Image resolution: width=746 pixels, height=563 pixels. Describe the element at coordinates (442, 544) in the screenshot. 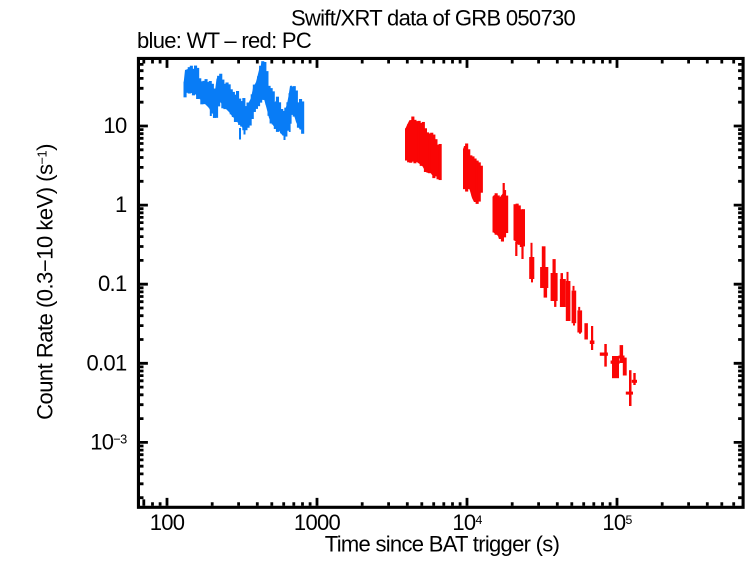

I see `svg-text: Time since BAT trigger (s)` at that location.